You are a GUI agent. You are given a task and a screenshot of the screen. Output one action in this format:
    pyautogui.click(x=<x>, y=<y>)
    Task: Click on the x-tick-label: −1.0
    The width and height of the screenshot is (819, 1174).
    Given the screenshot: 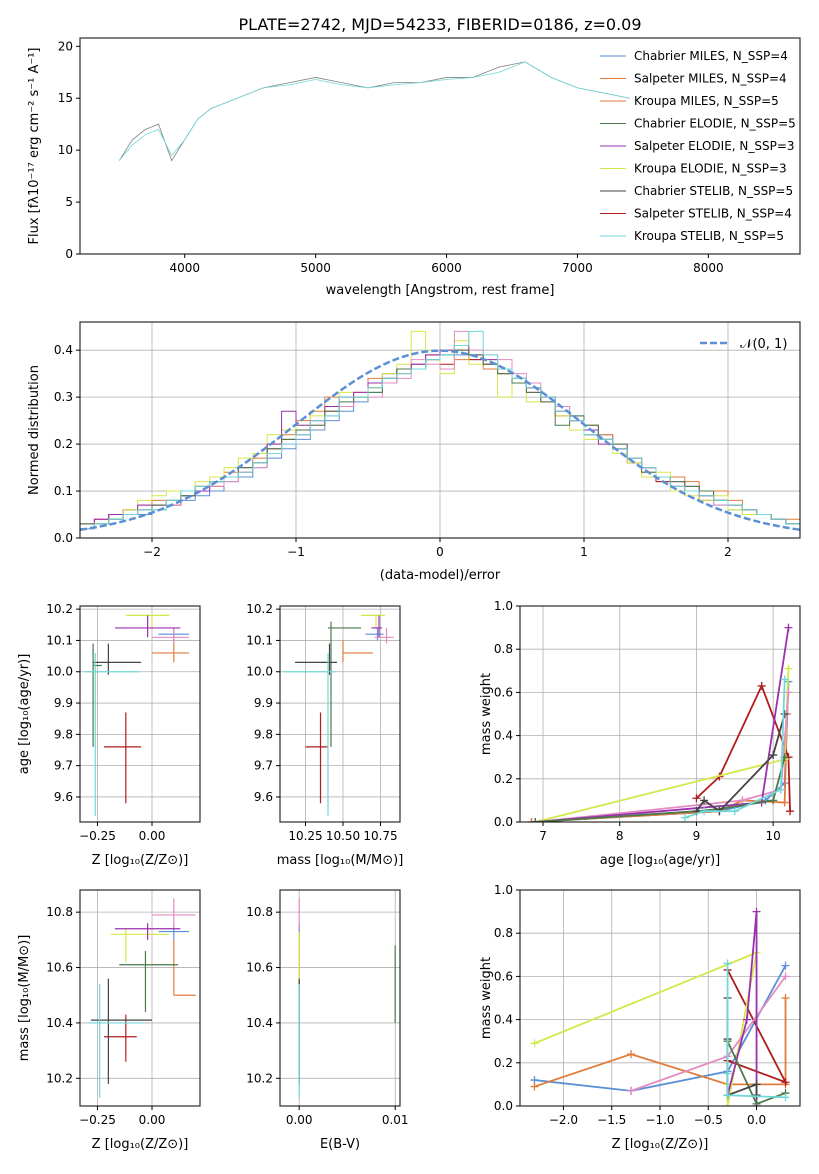 What is the action you would take?
    pyautogui.click(x=659, y=1120)
    